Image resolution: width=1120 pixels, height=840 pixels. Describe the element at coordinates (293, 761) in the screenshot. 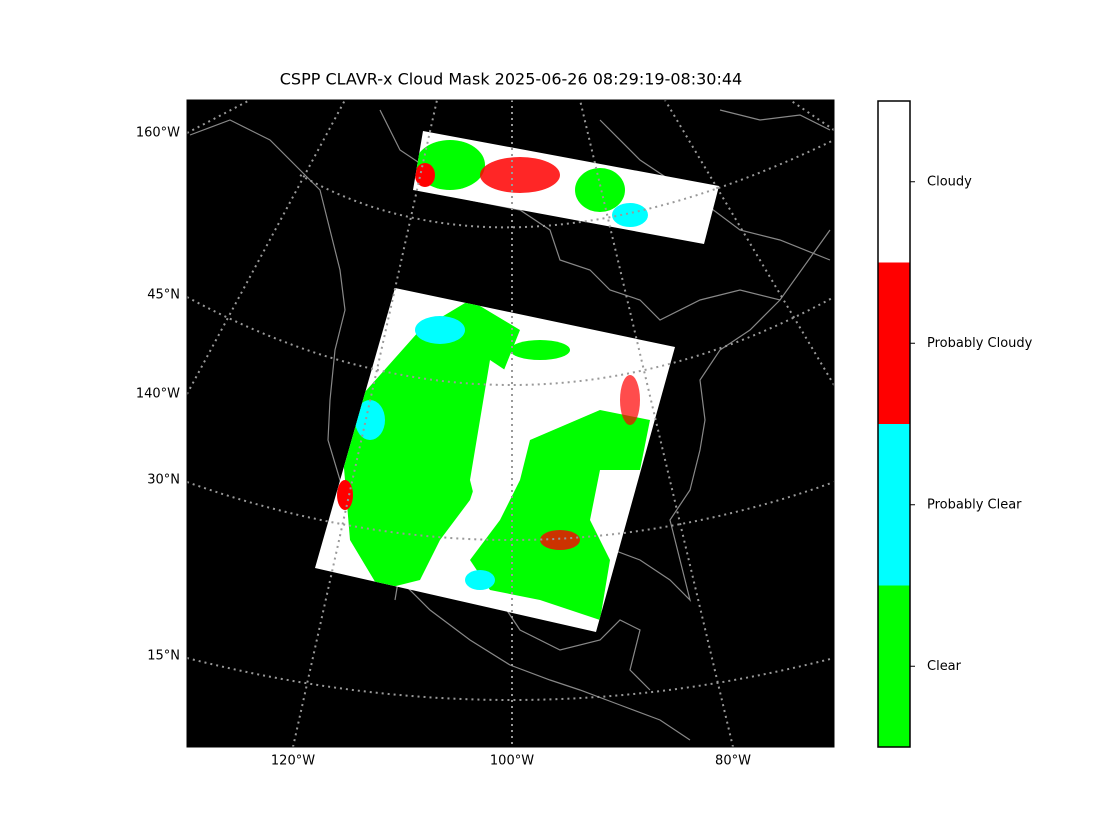

I see `bottom-label: 120°W` at that location.